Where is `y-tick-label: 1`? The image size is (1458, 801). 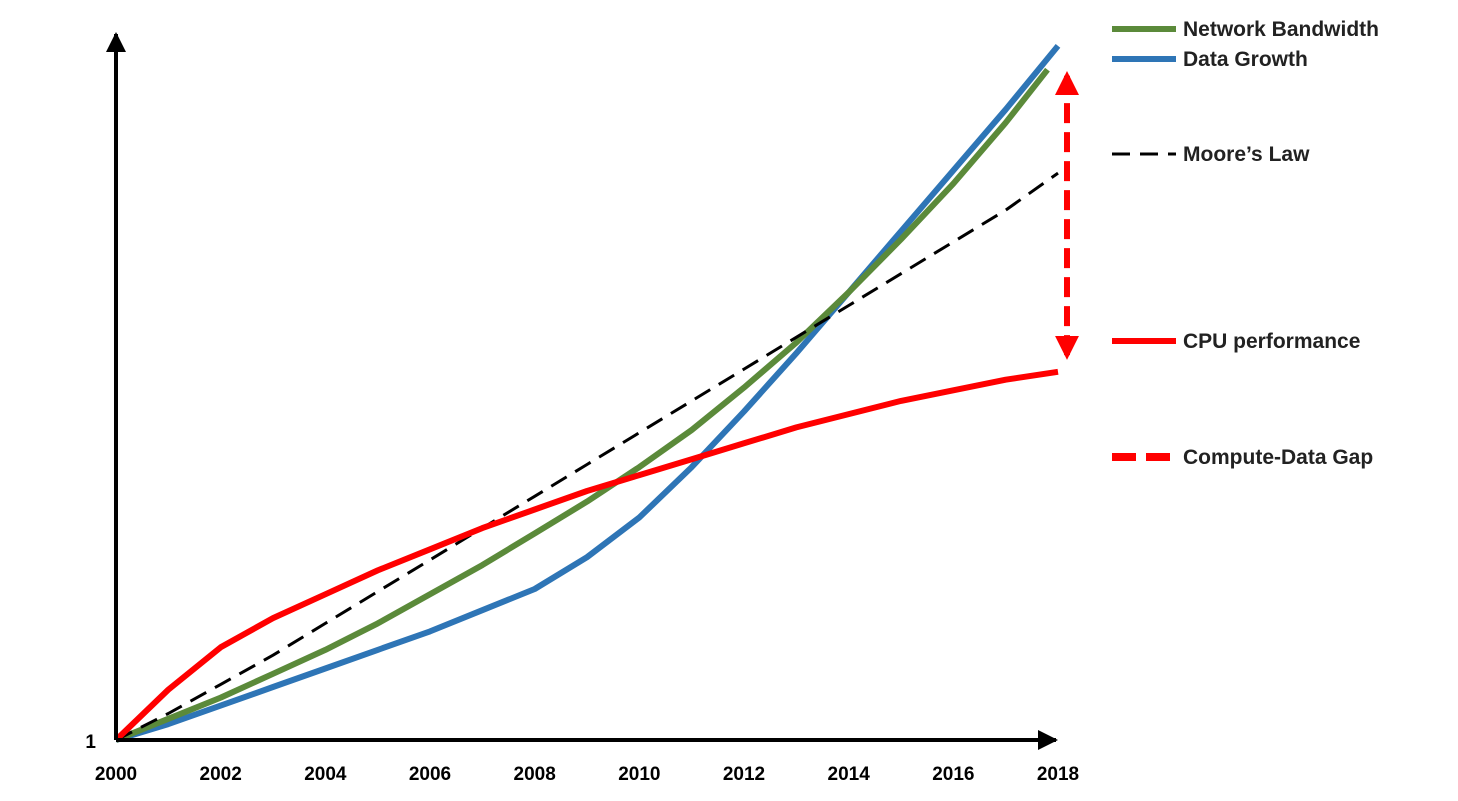
y-tick-label: 1 is located at coordinates (90, 742).